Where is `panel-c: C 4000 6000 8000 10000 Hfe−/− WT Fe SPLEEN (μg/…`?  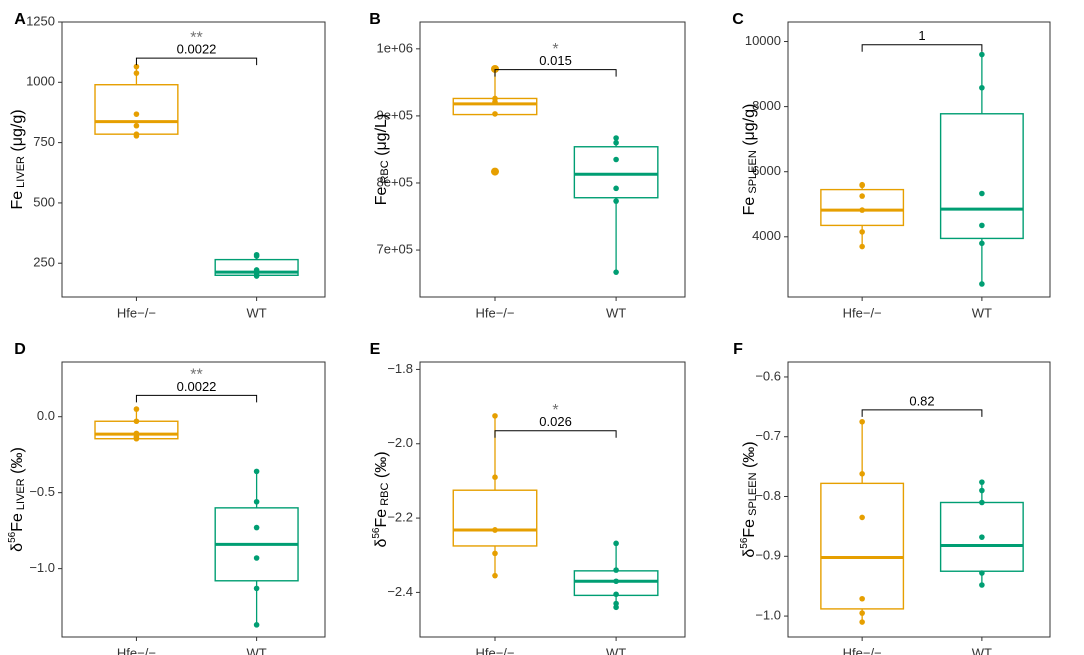
panel-c: C 4000 6000 8000 10000 Hfe−/− WT Fe SPLEEN (μg/… is located at coordinates (891, 165).